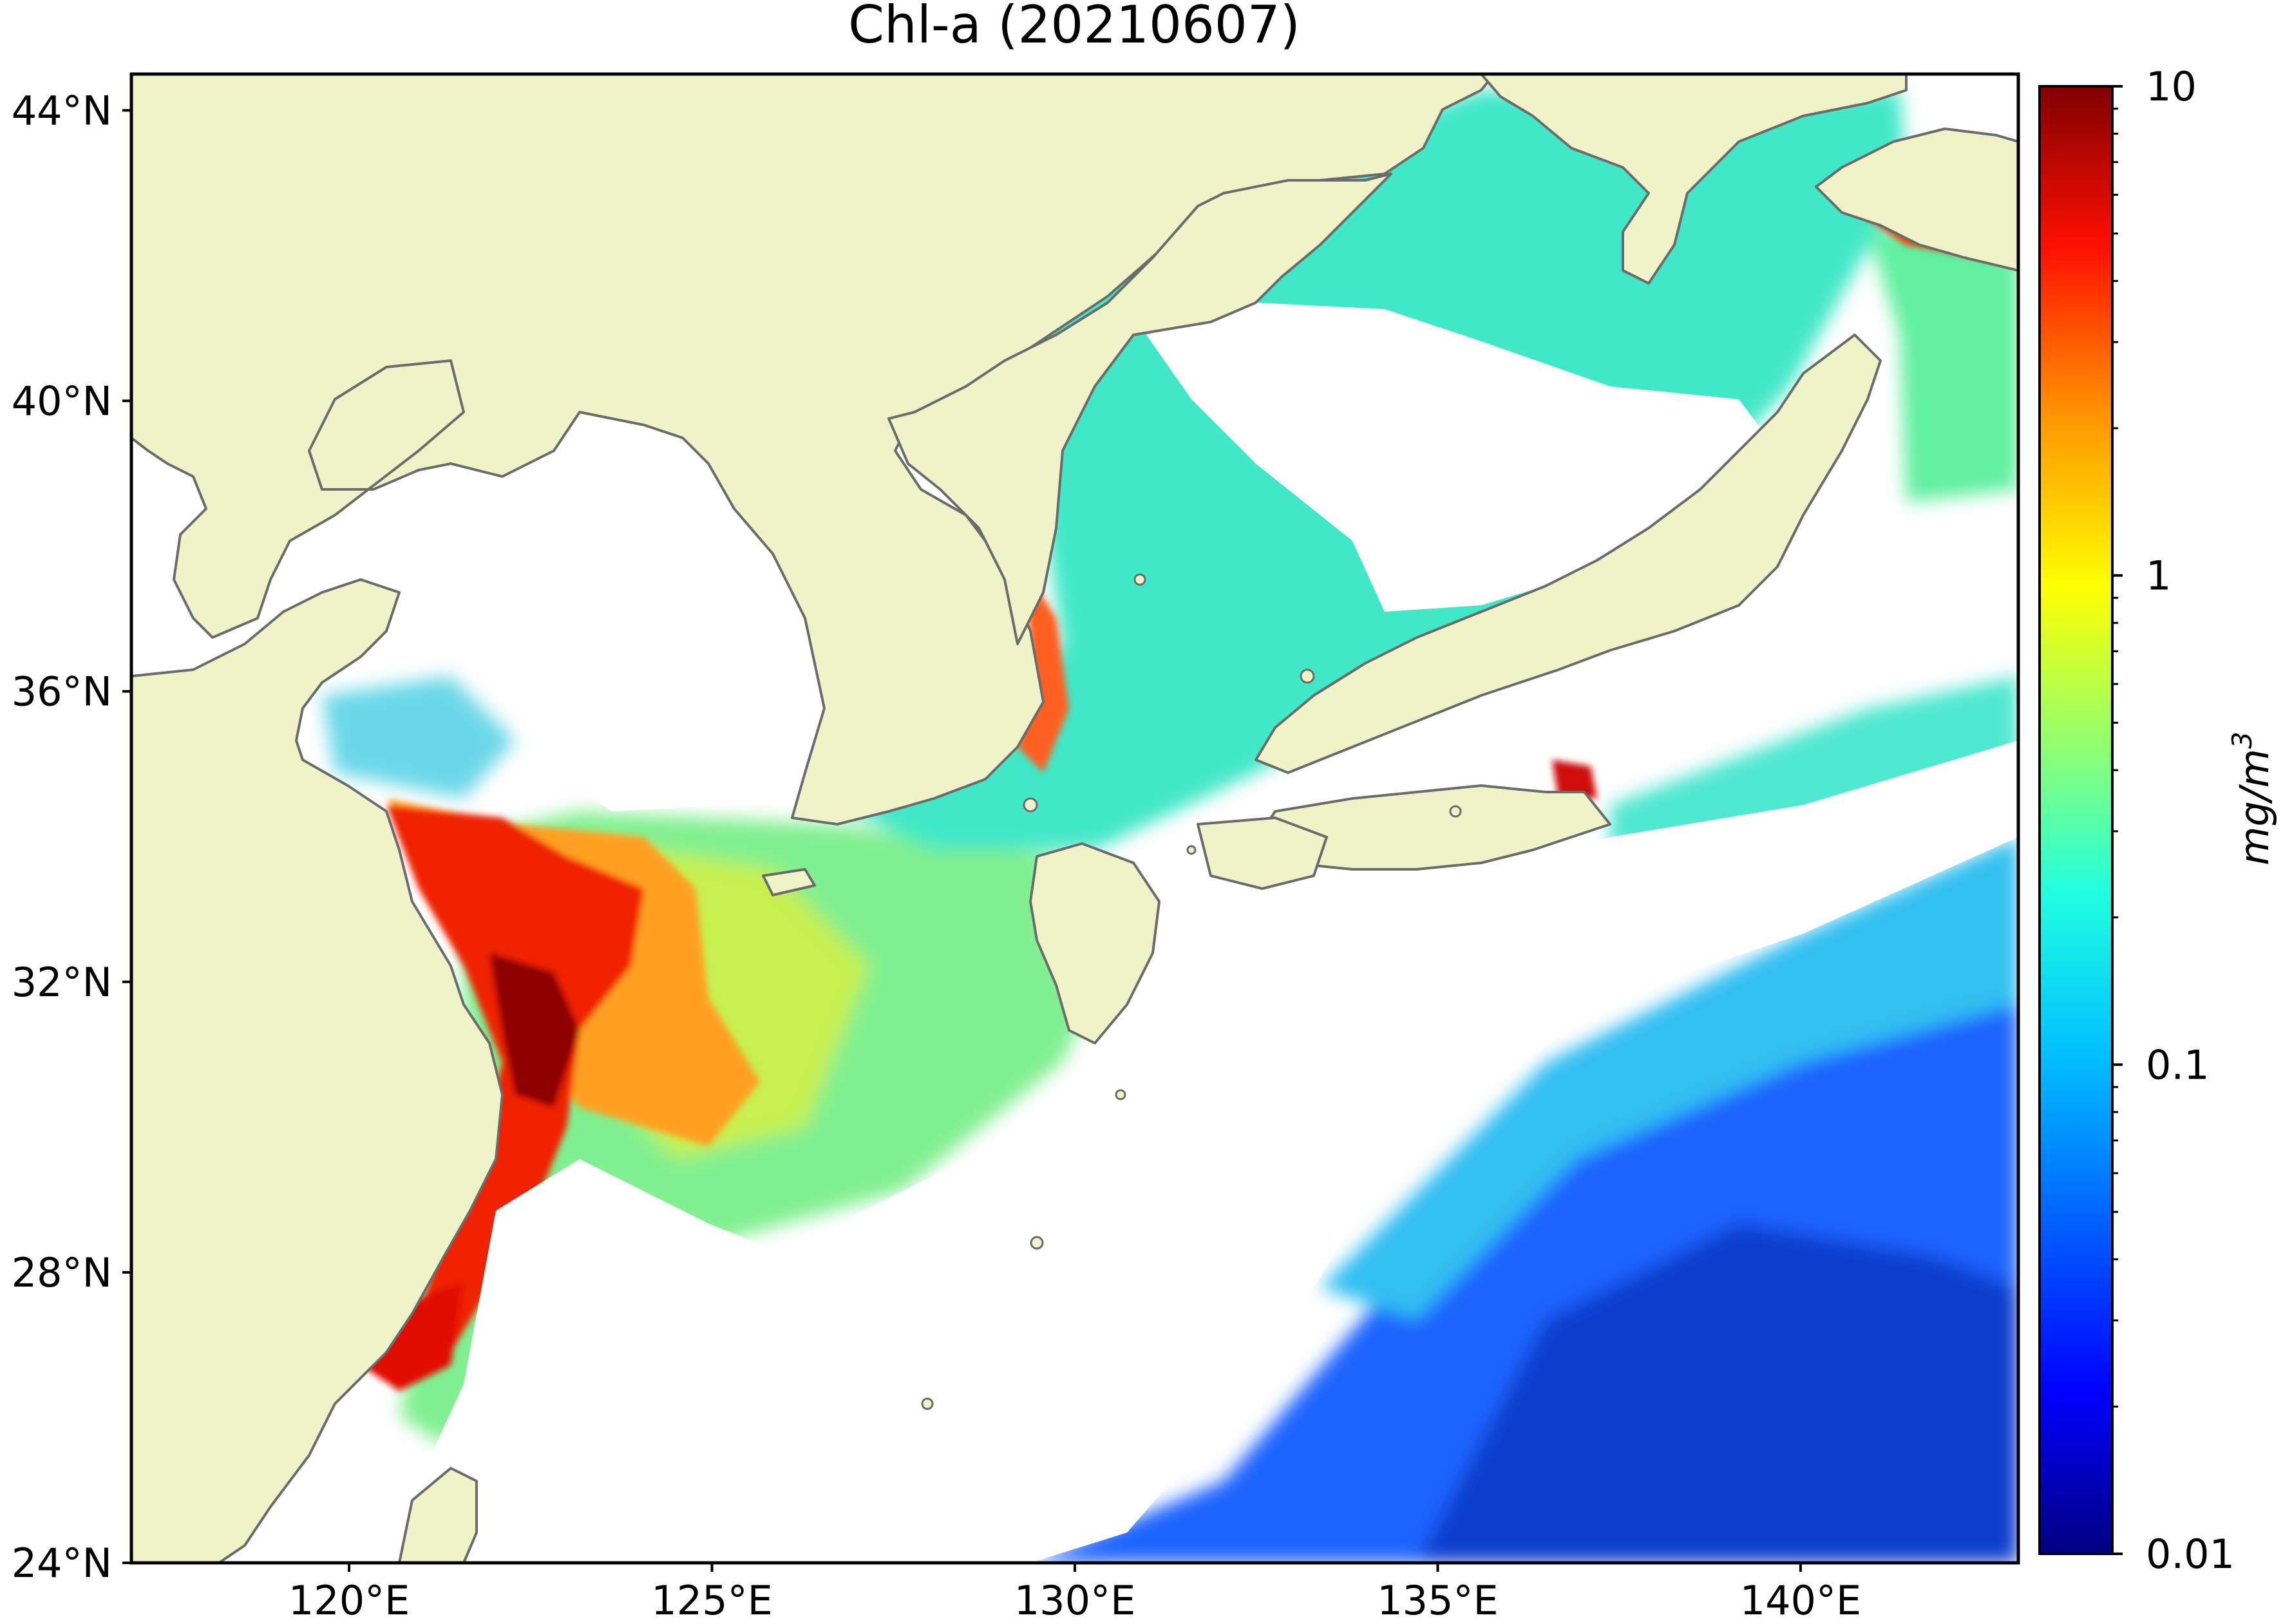  Describe the element at coordinates (2158, 576) in the screenshot. I see `colorbar-tick-label: 1` at that location.